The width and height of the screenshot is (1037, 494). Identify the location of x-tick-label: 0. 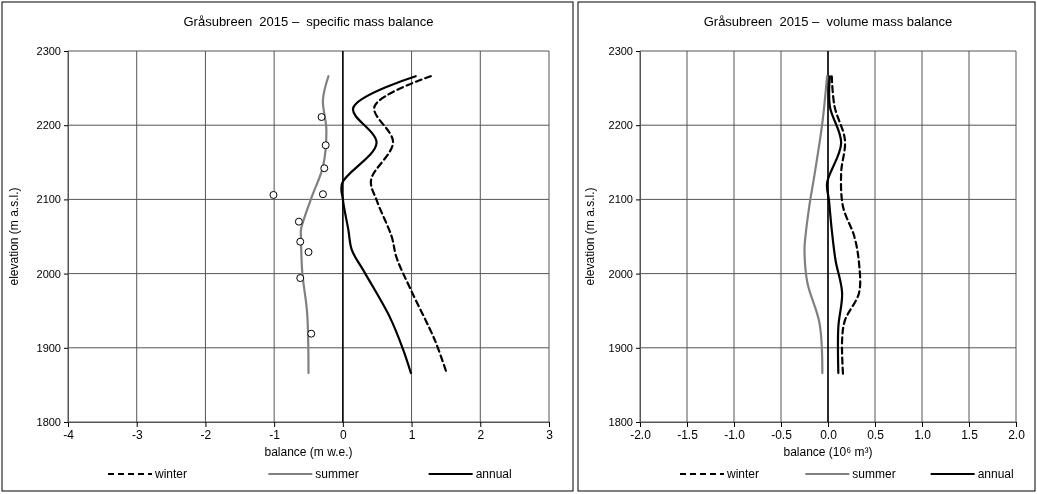
(344, 434).